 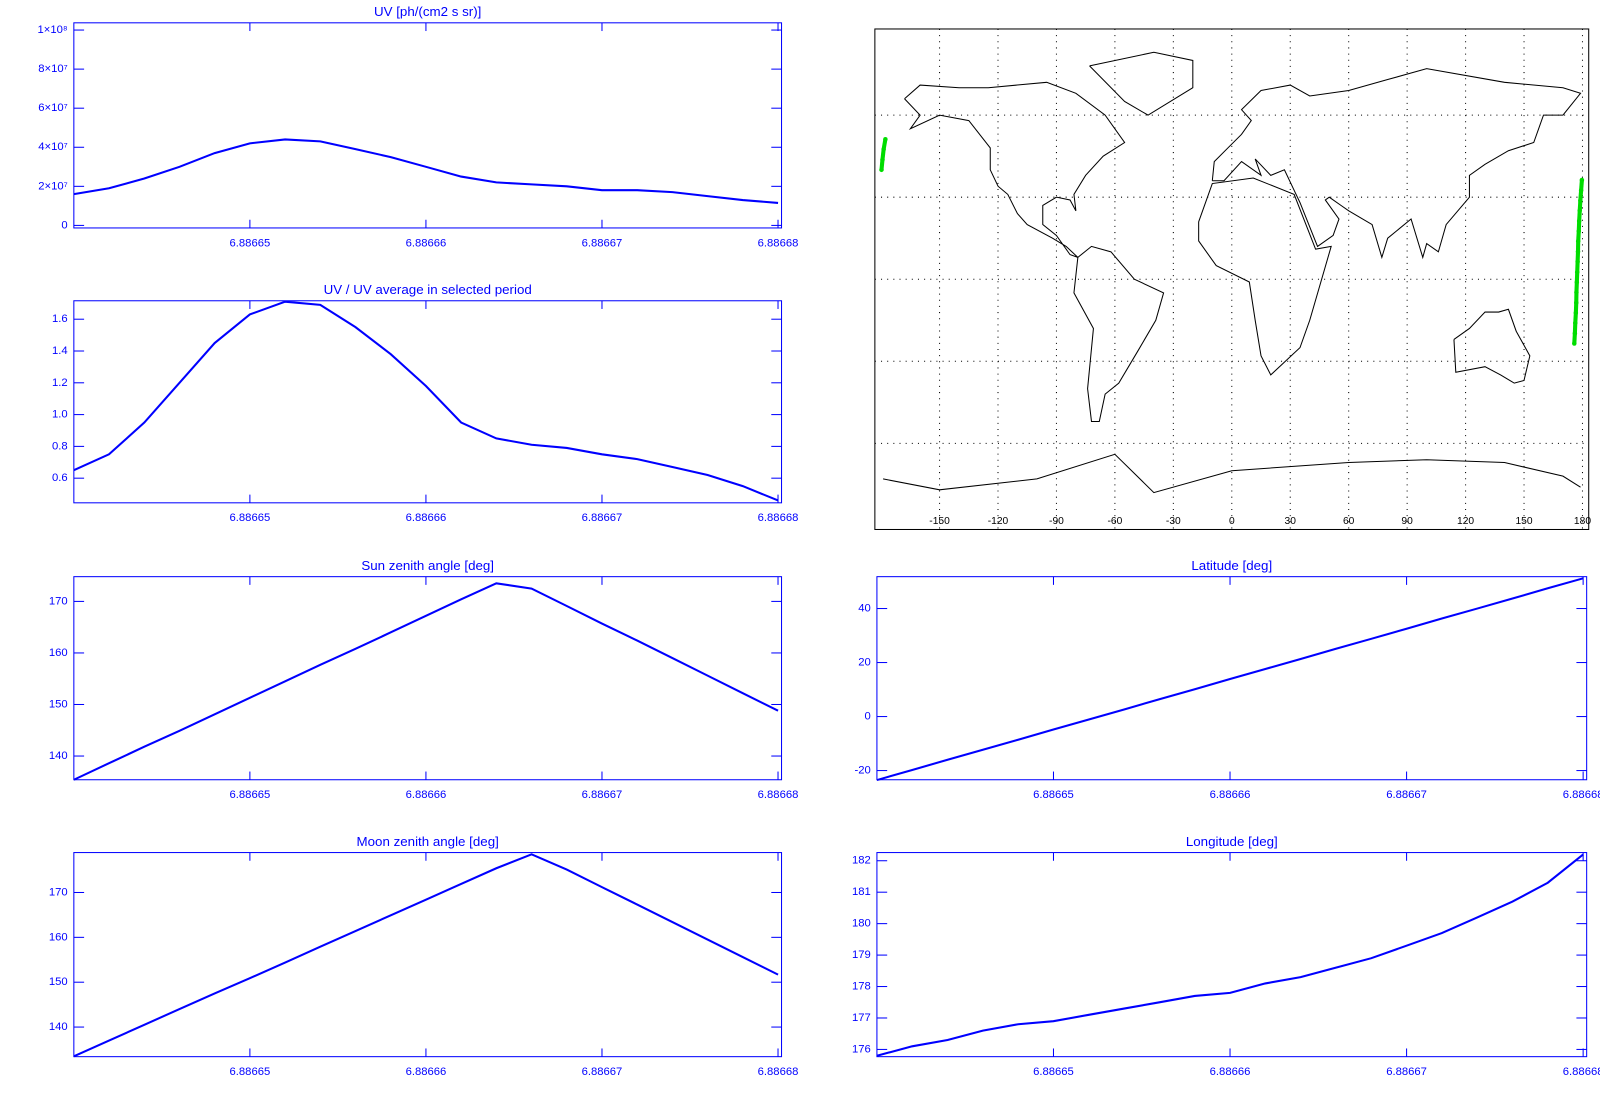 What do you see at coordinates (861, 1049) in the screenshot?
I see `y-tick-label: 176` at bounding box center [861, 1049].